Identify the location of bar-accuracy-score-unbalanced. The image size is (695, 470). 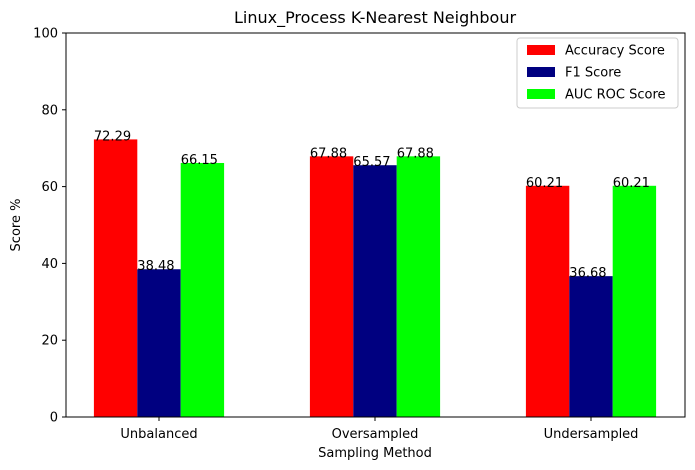
(115, 278).